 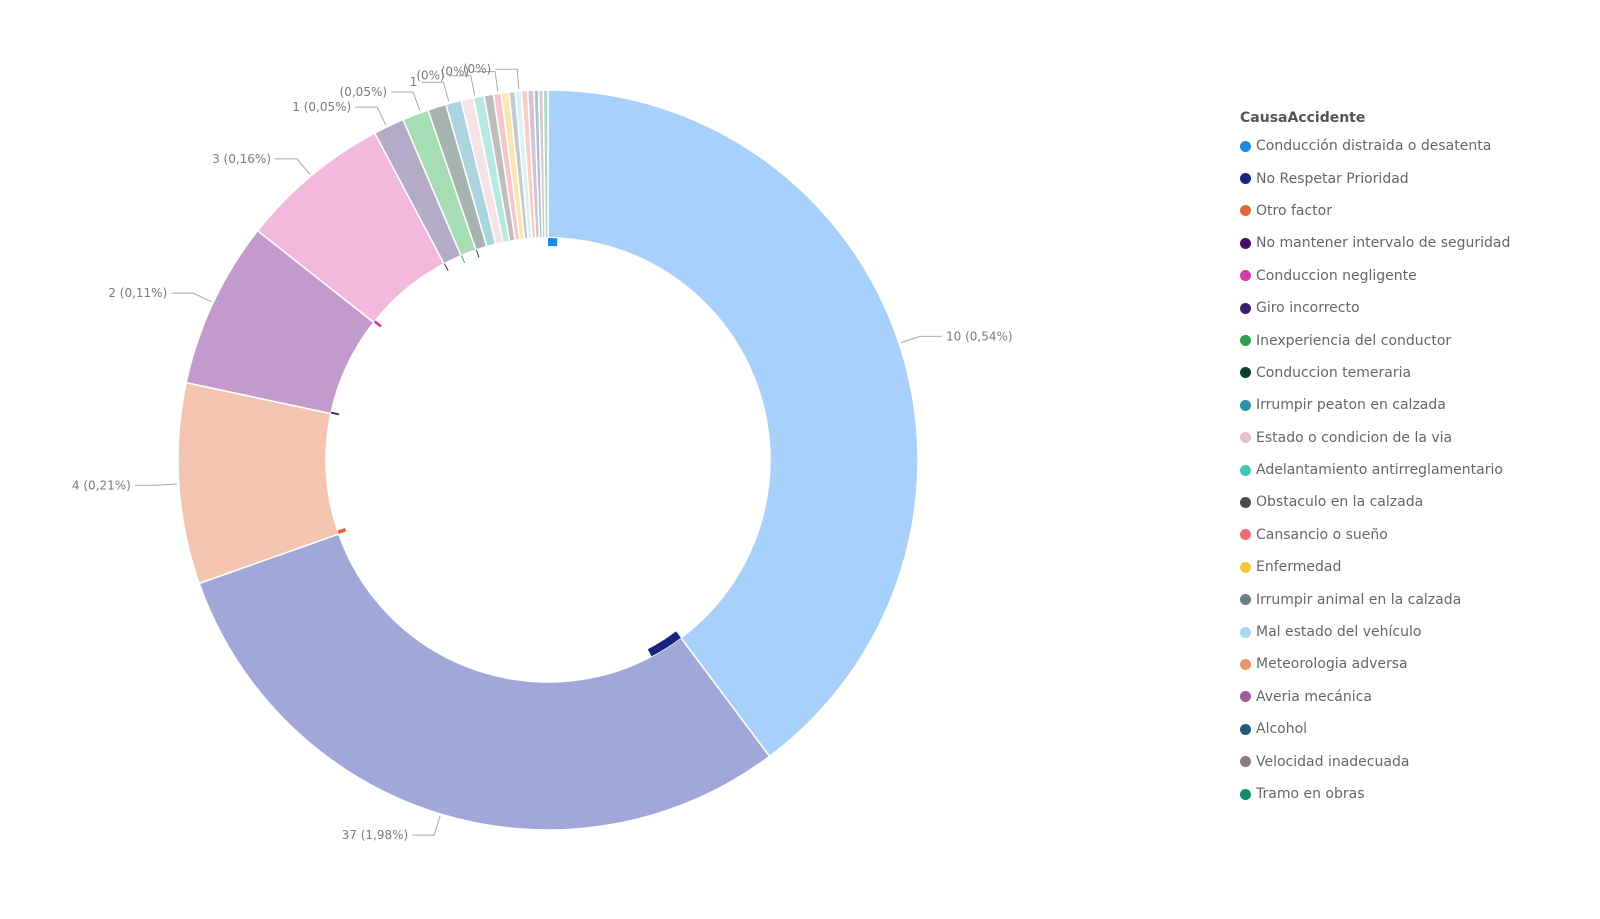 What do you see at coordinates (553, 242) in the screenshot?
I see `inner-slice-conduccion-distraida-o-desatenta` at bounding box center [553, 242].